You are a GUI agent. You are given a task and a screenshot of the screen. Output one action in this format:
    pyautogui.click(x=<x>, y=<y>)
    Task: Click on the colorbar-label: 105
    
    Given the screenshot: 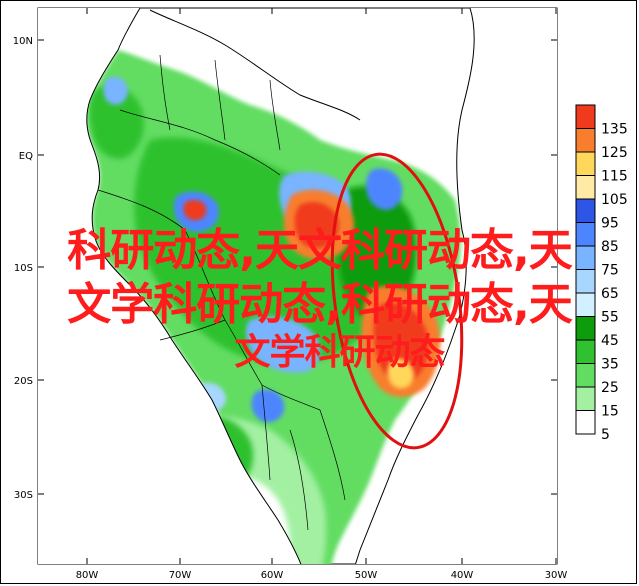 What is the action you would take?
    pyautogui.click(x=614, y=200)
    